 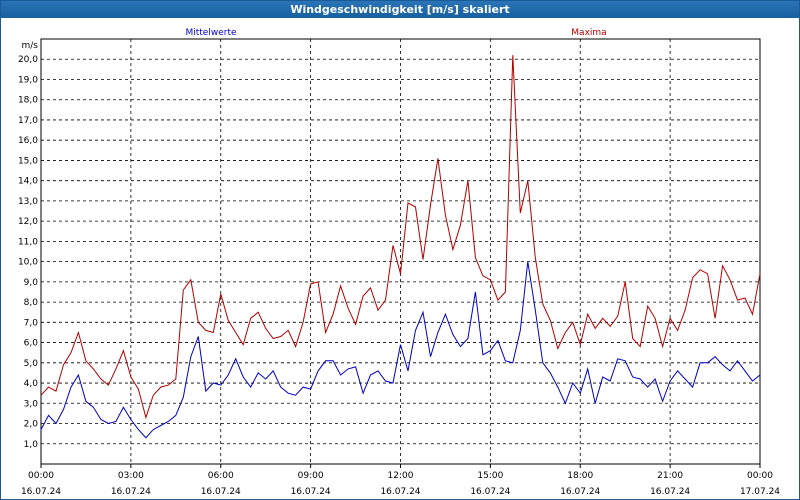 What do you see at coordinates (31, 384) in the screenshot?
I see `y-tick-label: 4,0` at bounding box center [31, 384].